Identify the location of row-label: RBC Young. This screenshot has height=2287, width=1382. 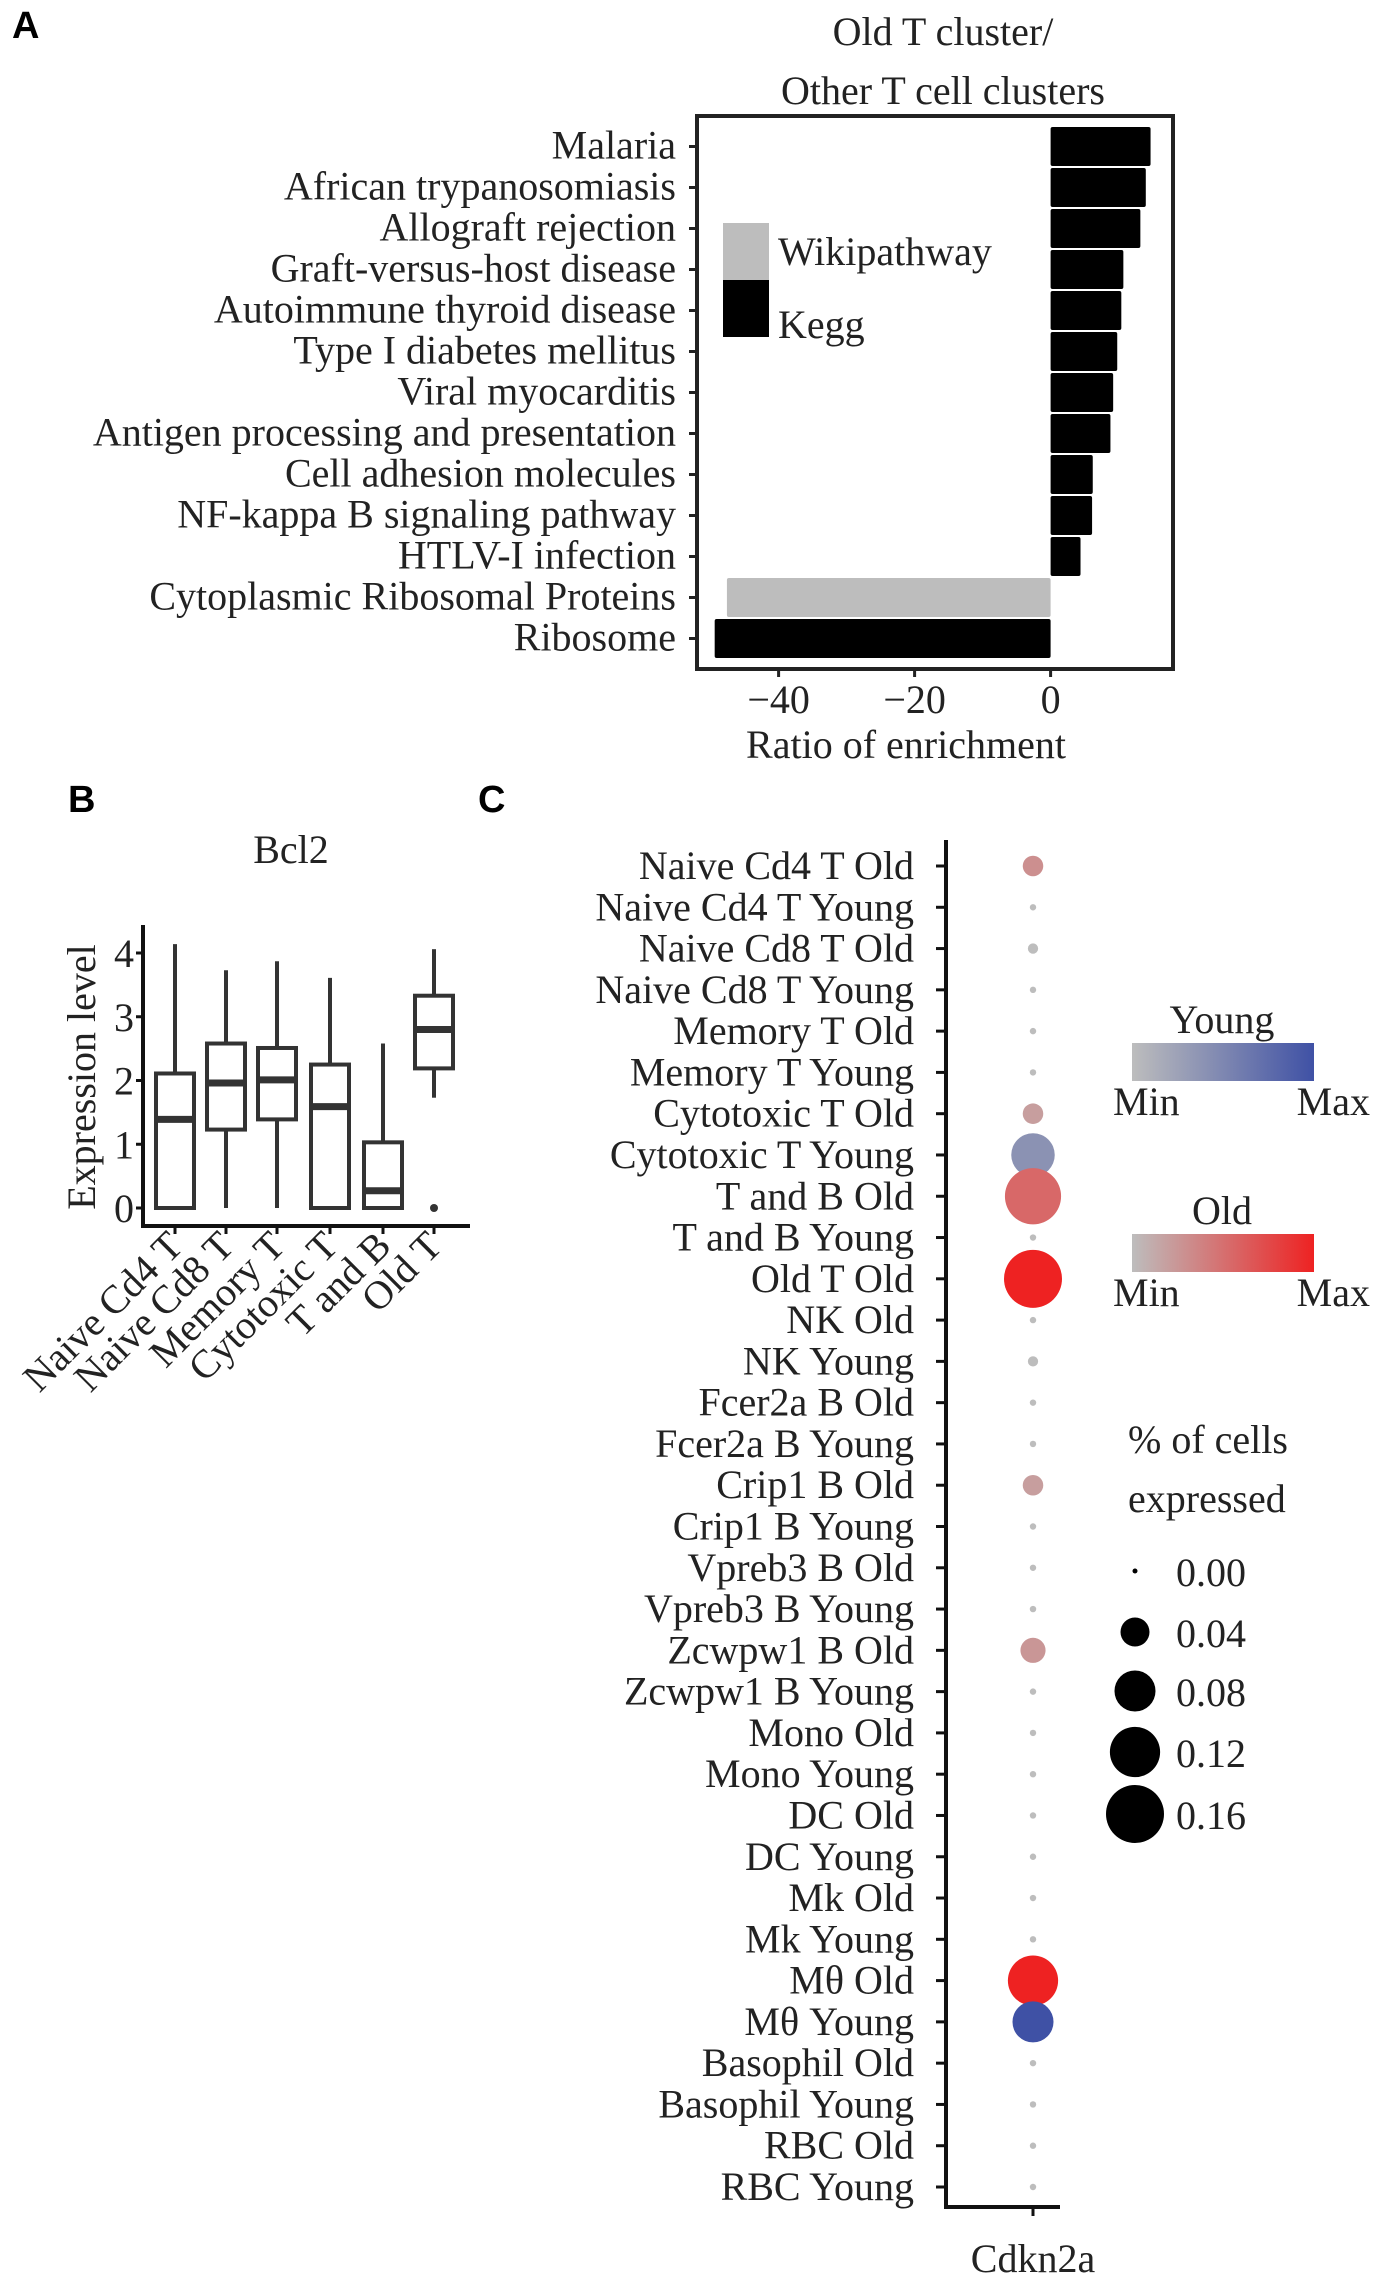
(817, 2186).